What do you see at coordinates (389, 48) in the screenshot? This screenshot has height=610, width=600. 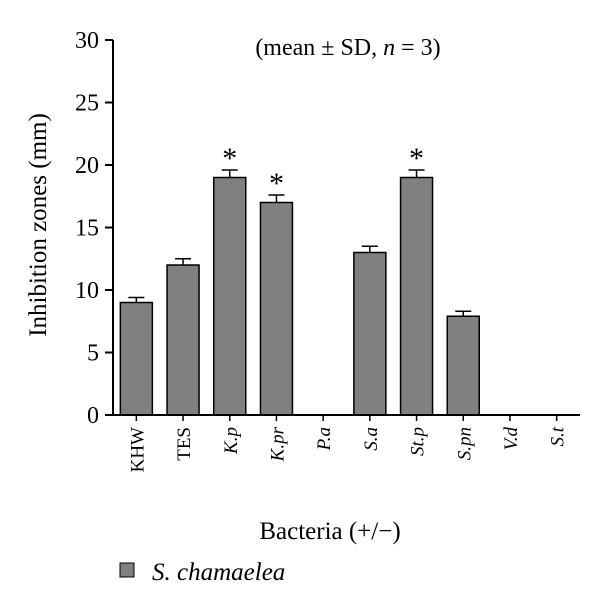 I see `annotation-n: n` at bounding box center [389, 48].